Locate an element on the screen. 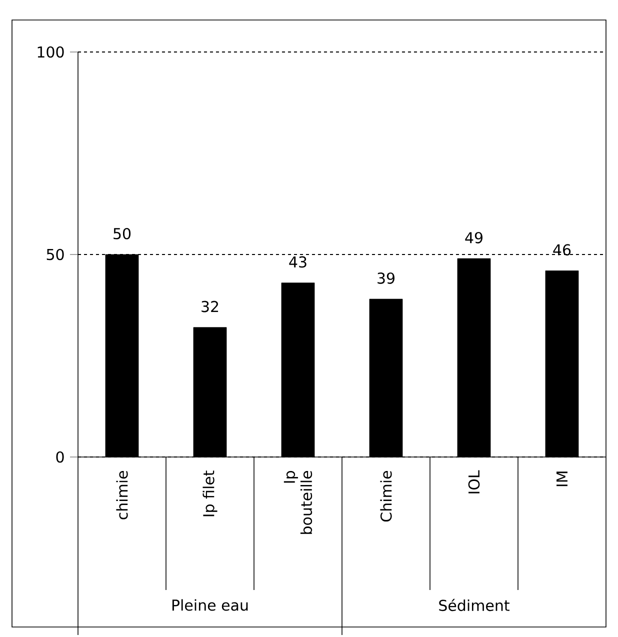  data-label: 32 is located at coordinates (210, 306).